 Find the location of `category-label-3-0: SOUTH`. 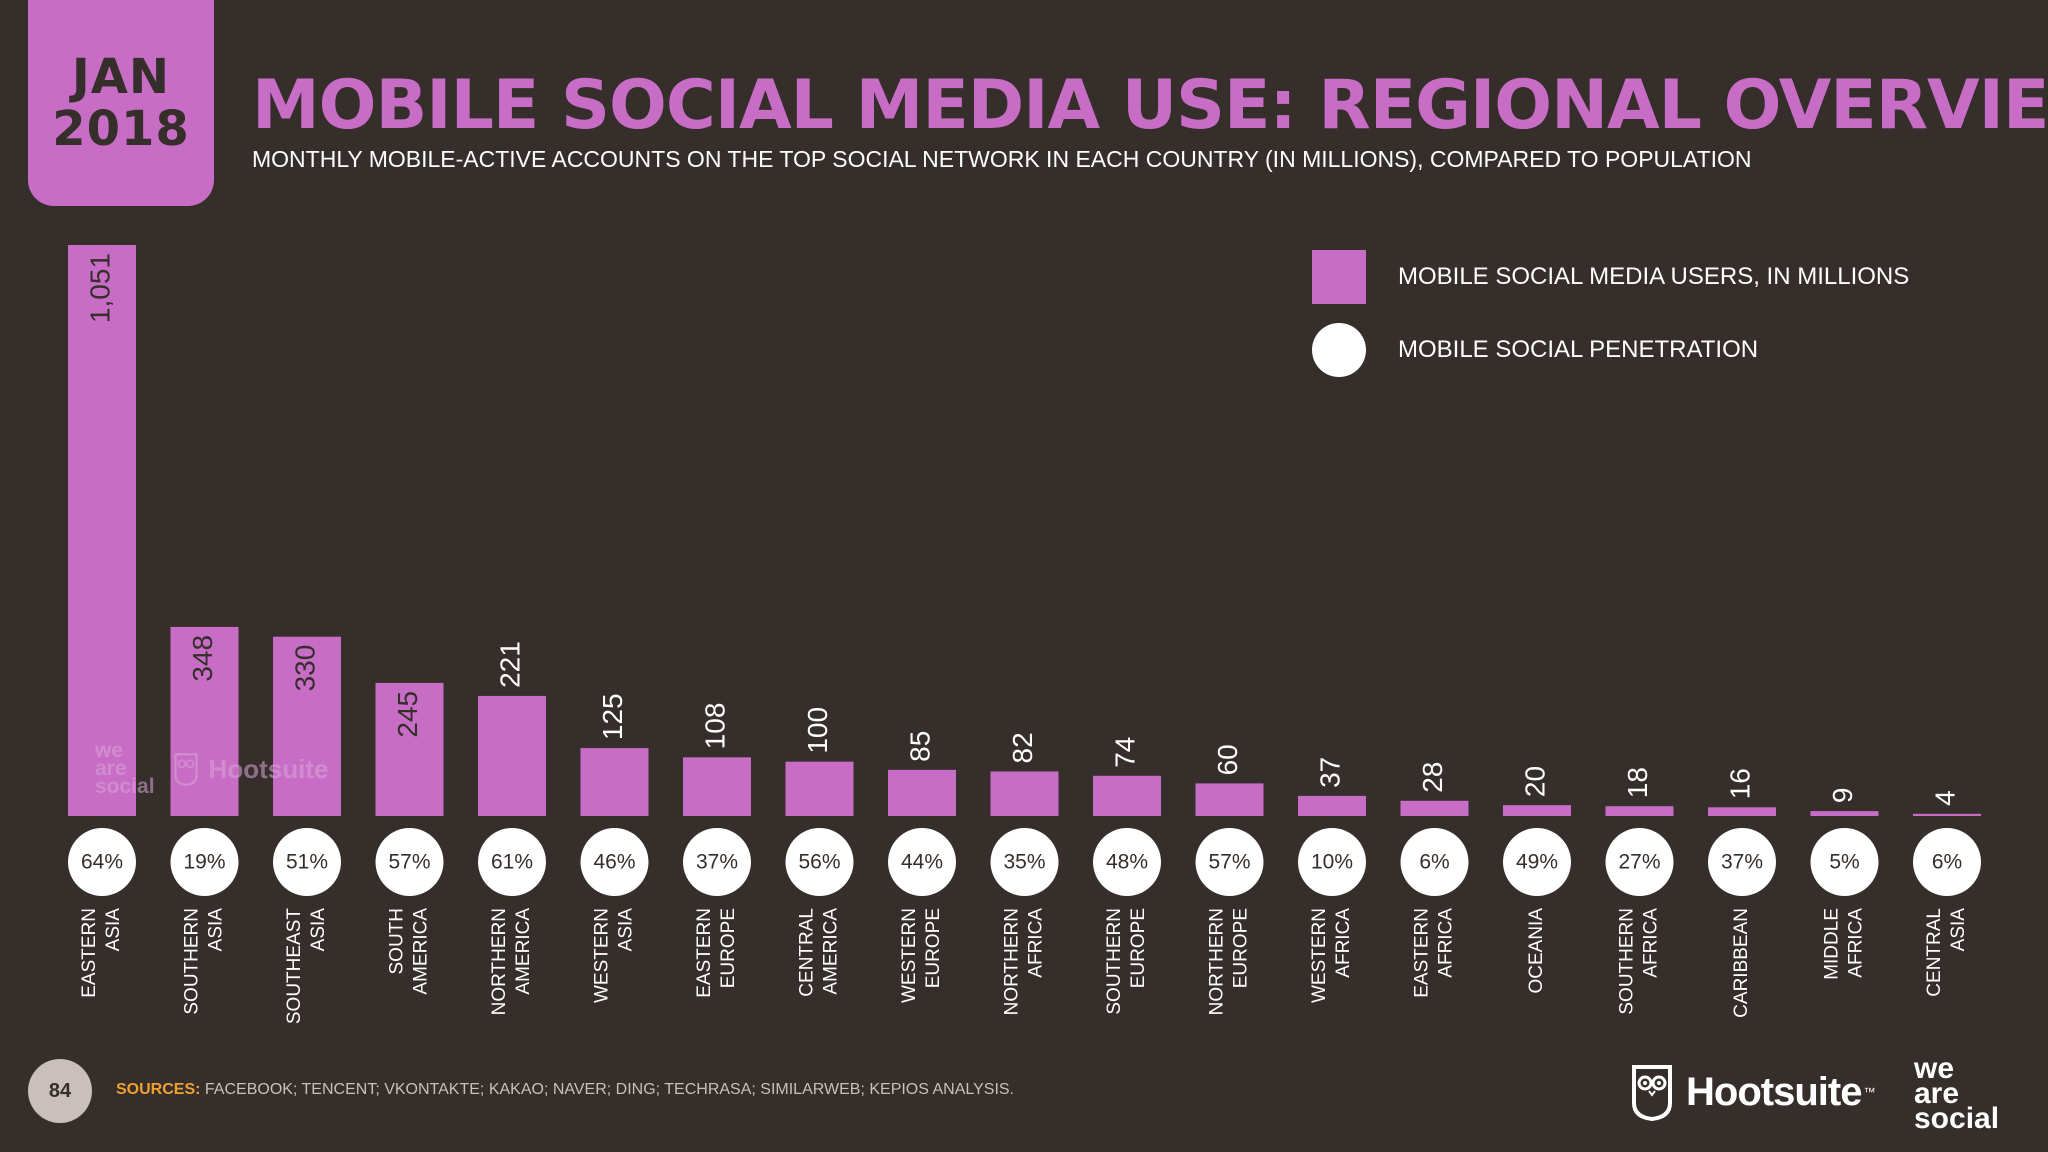

category-label-3-0: SOUTH is located at coordinates (397, 941).